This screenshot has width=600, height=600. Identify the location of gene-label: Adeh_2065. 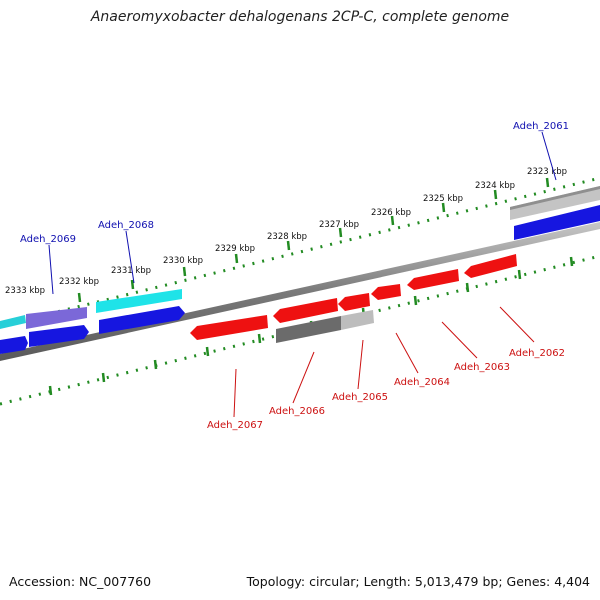
(360, 397).